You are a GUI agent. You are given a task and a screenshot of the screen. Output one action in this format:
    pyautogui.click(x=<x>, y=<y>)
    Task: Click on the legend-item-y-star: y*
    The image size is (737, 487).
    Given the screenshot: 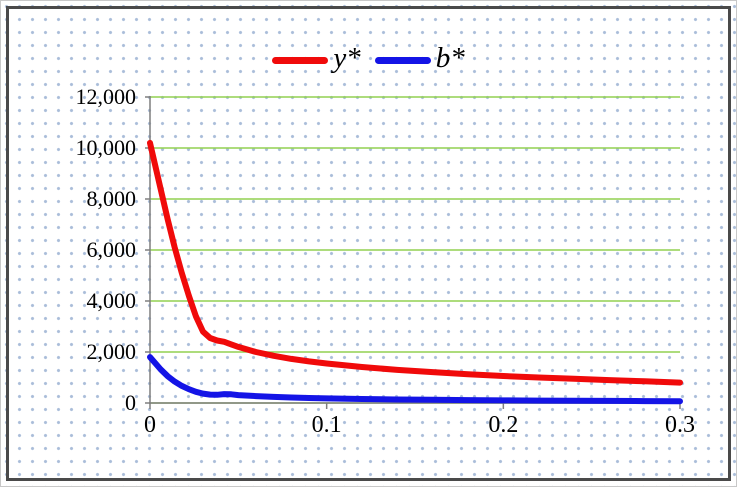 What is the action you would take?
    pyautogui.click(x=316, y=59)
    